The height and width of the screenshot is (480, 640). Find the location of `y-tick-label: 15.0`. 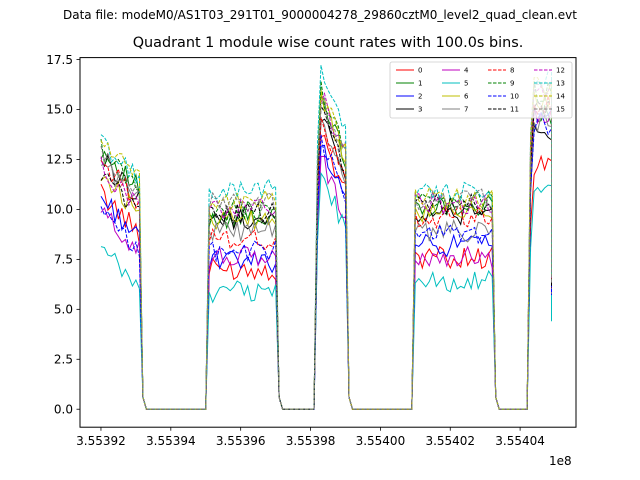

y-tick-label: 15.0 is located at coordinates (59, 110).